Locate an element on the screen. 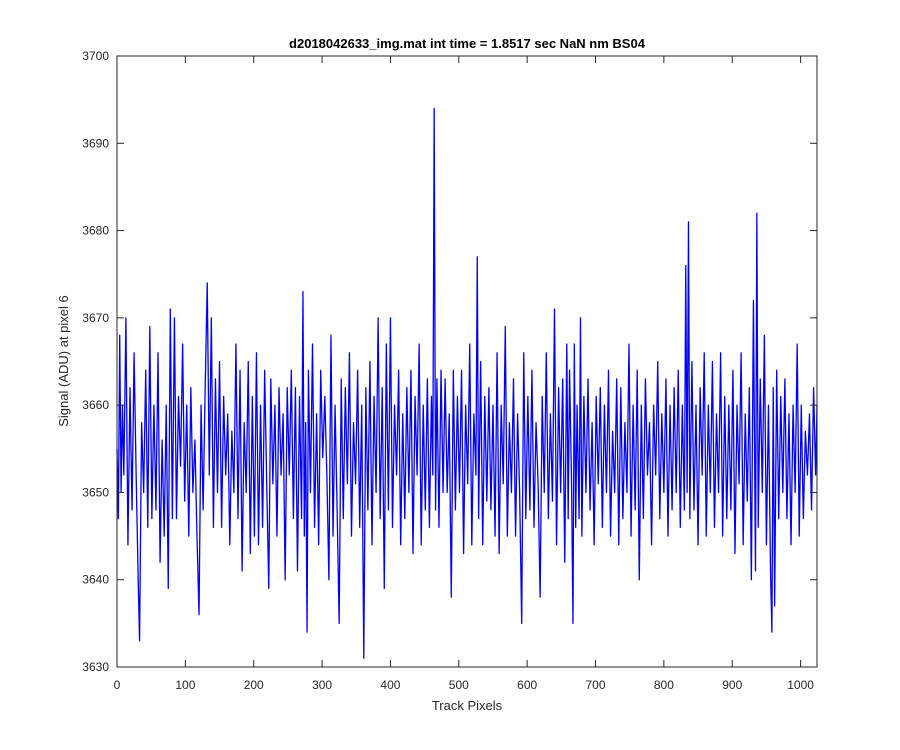  y-tick-label: 3630 is located at coordinates (95, 667).